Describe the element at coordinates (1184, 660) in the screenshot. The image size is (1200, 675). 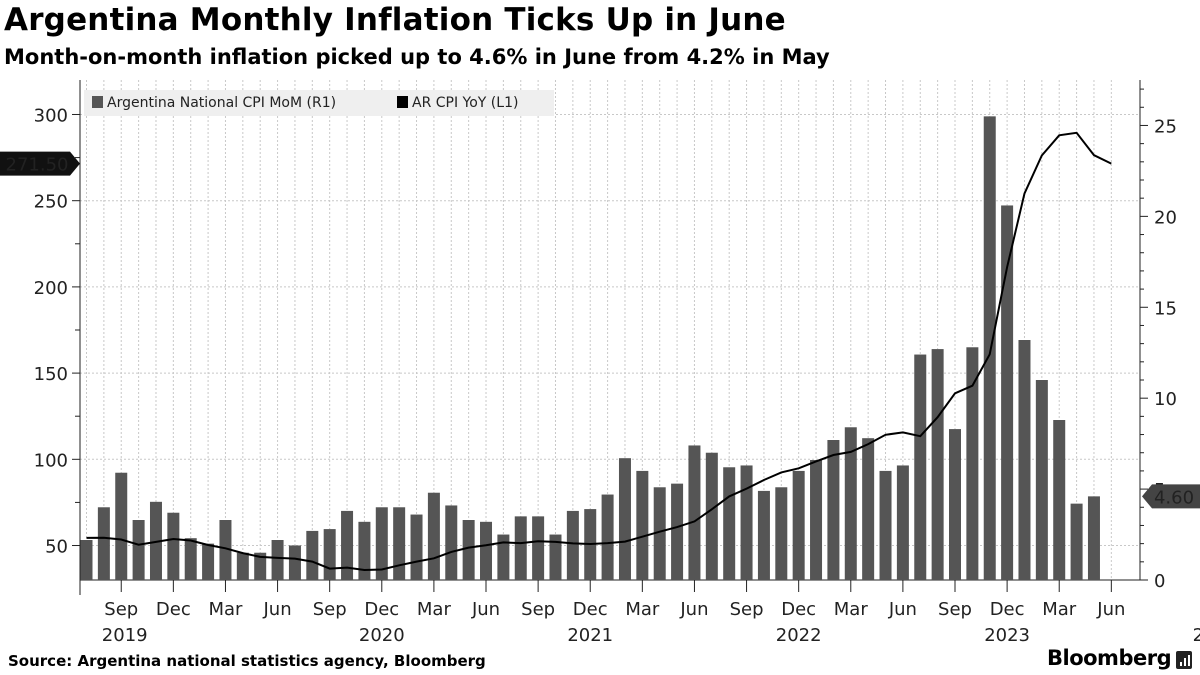
I see `bloomberg-terminal-icon` at that location.